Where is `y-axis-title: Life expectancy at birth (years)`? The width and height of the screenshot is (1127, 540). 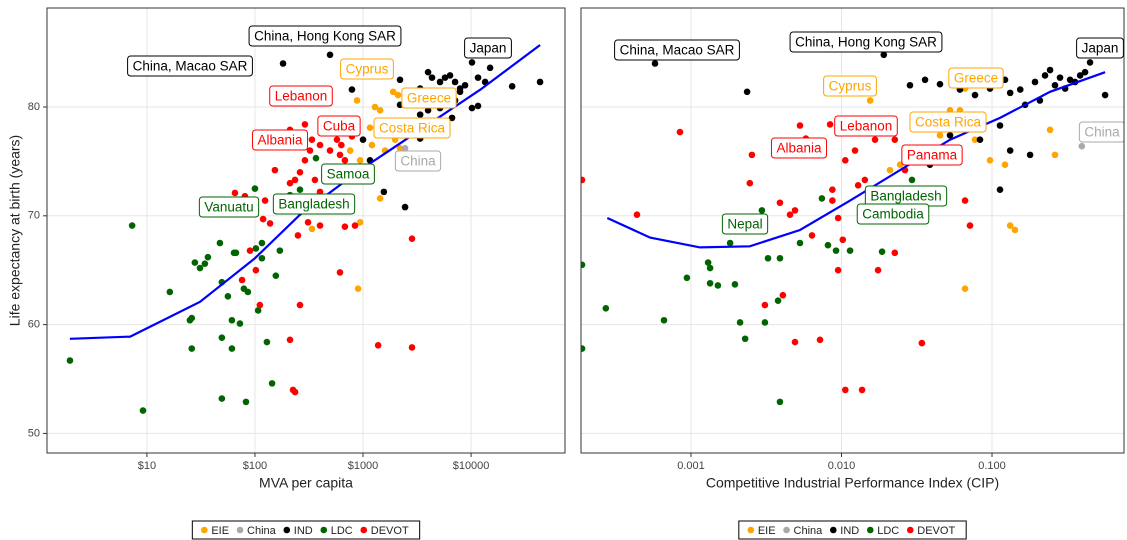
y-axis-title: Life expectancy at birth (years) is located at coordinates (15, 230).